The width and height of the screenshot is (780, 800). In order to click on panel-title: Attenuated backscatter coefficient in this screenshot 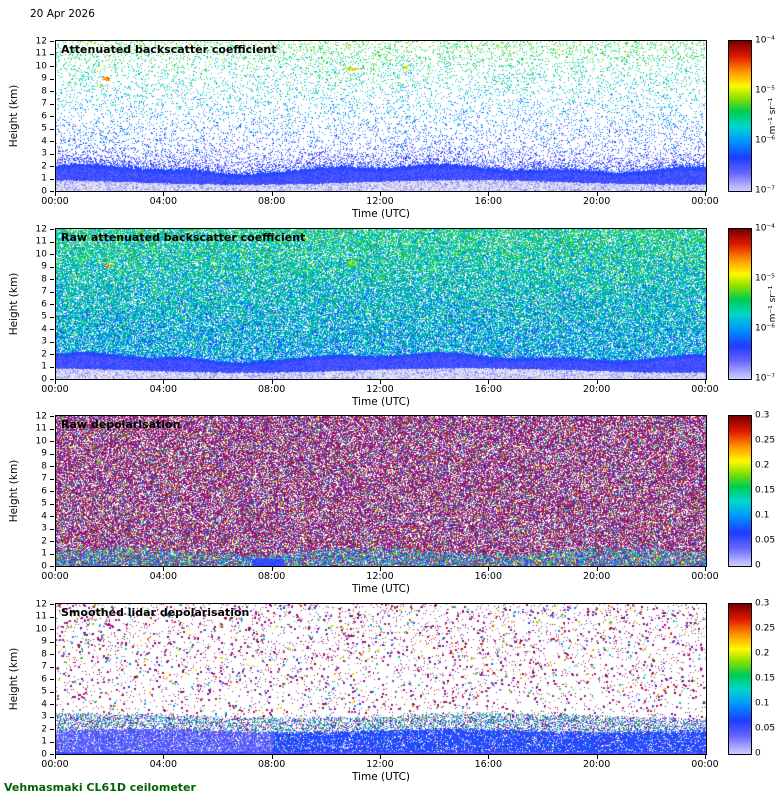, I will do `click(169, 49)`.